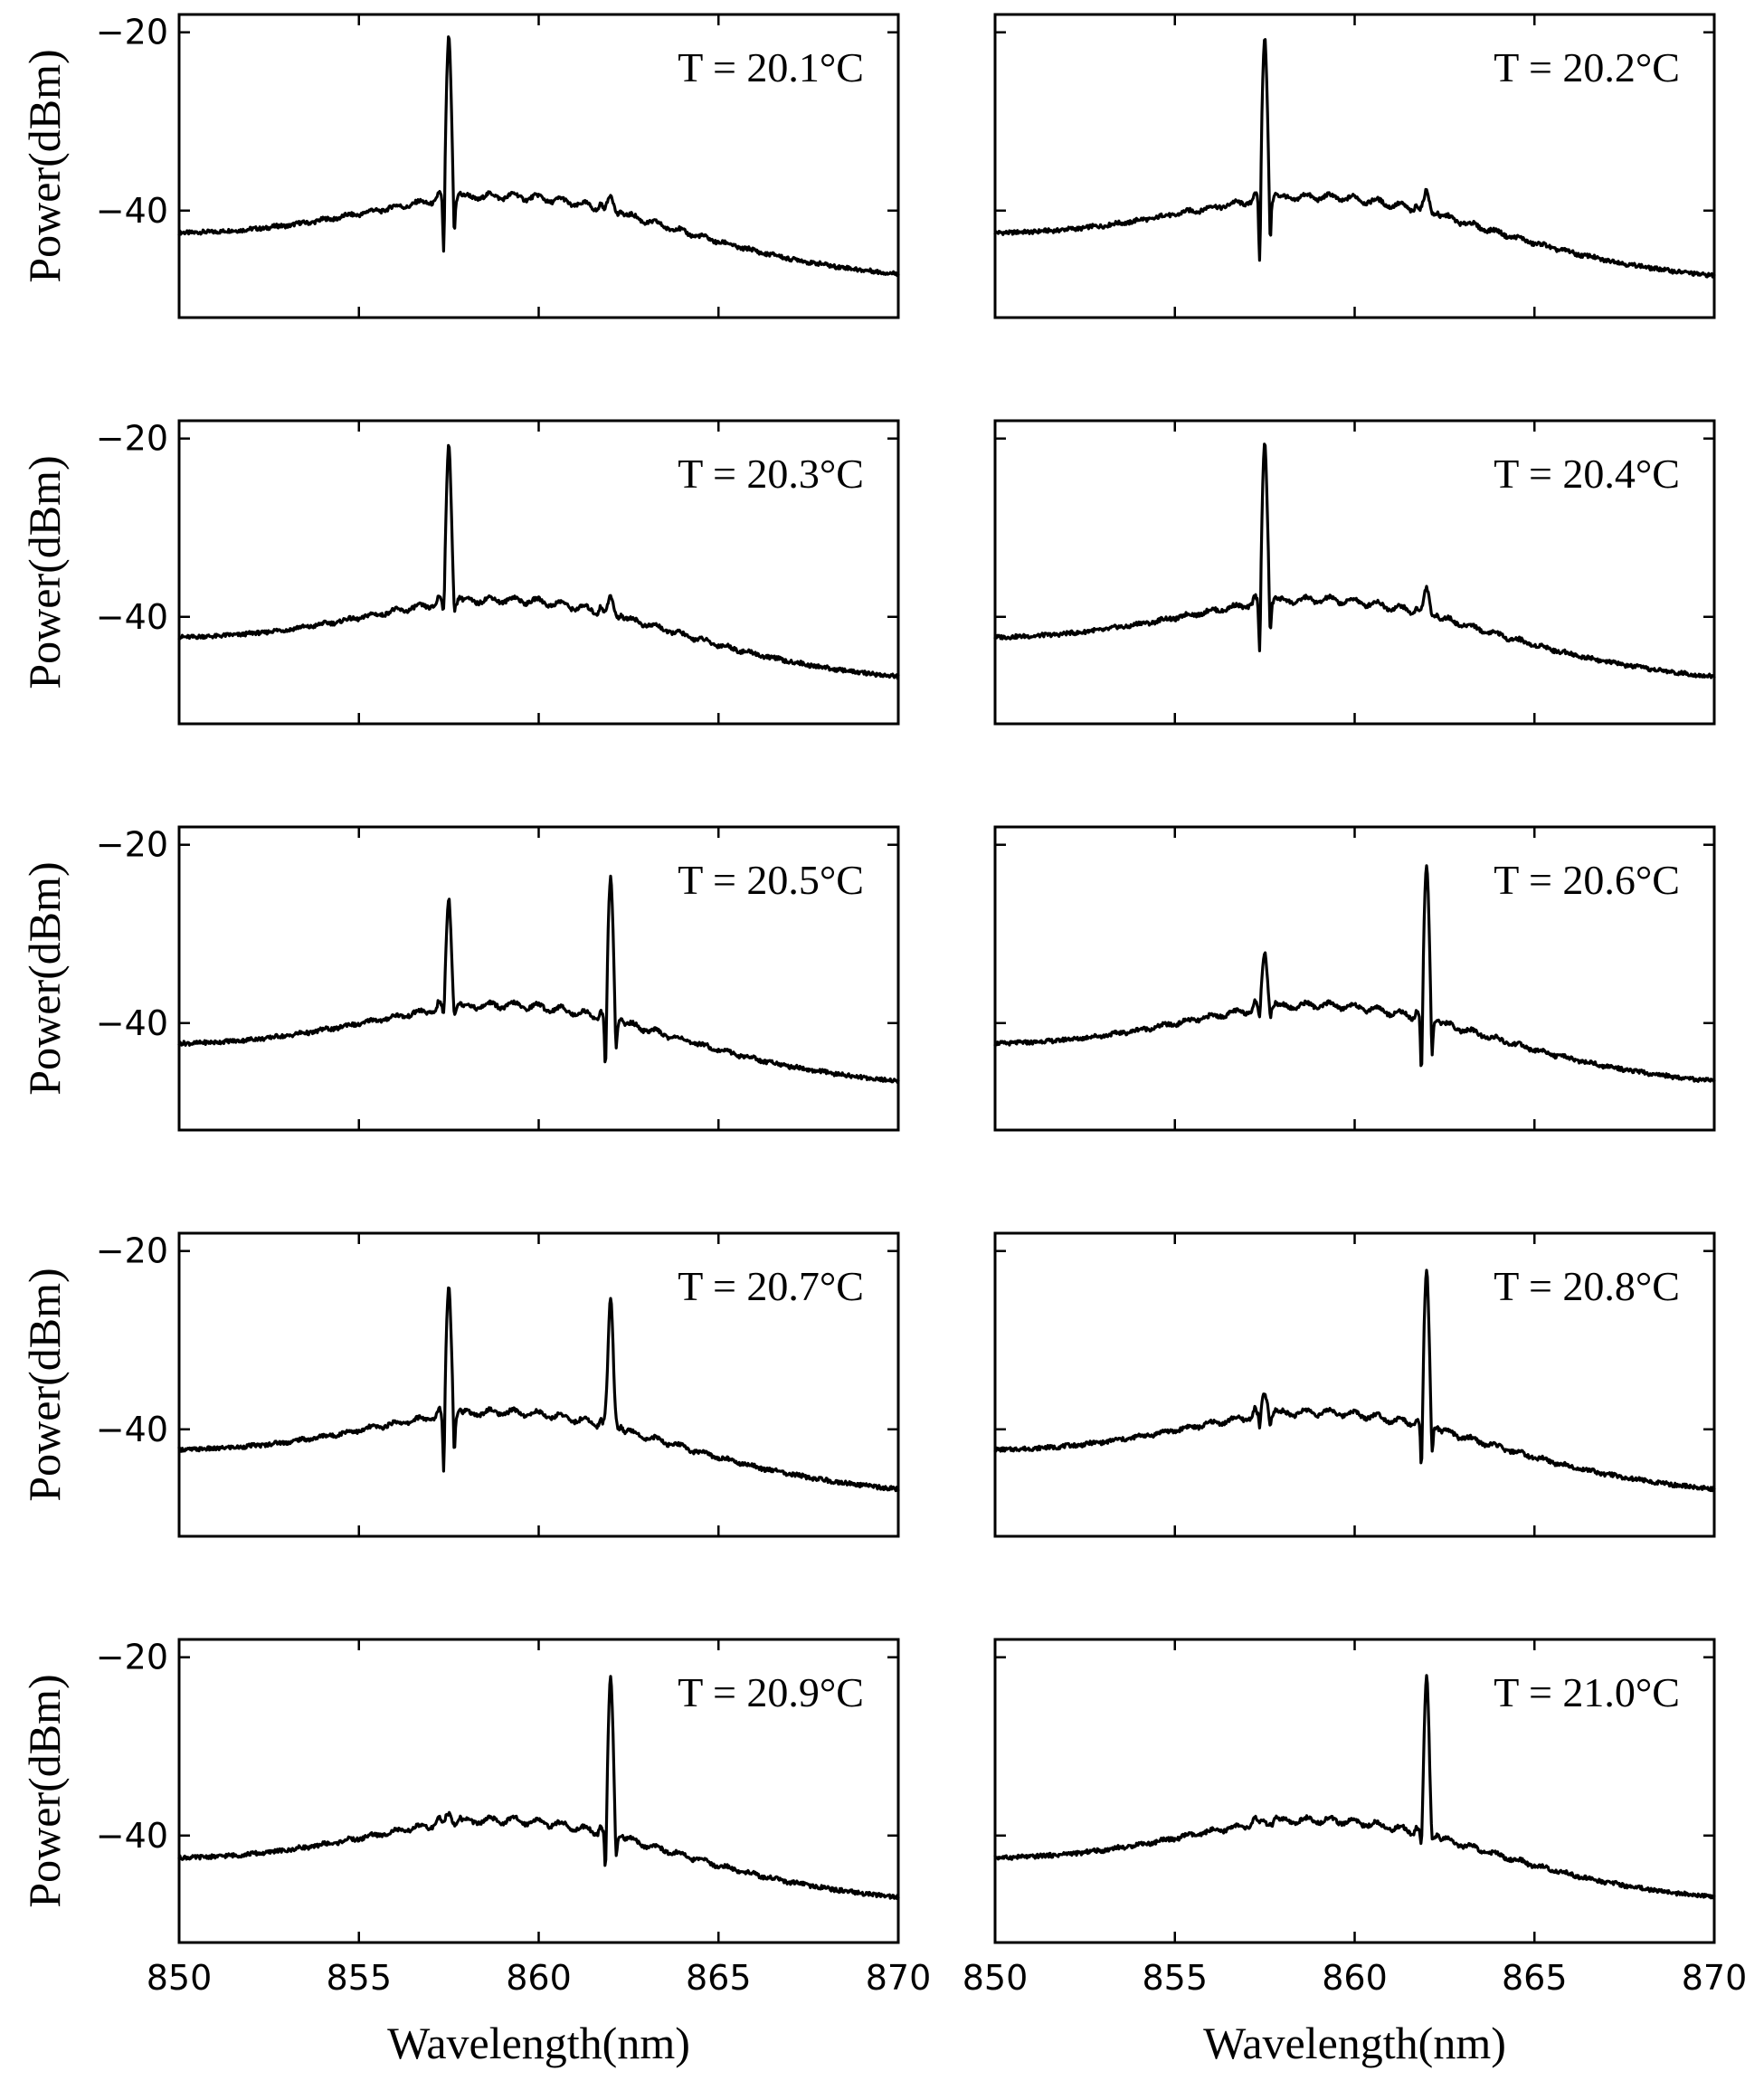 This screenshot has width=1764, height=2090. What do you see at coordinates (771, 1692) in the screenshot?
I see `temperature-label: T = 20.9°C` at bounding box center [771, 1692].